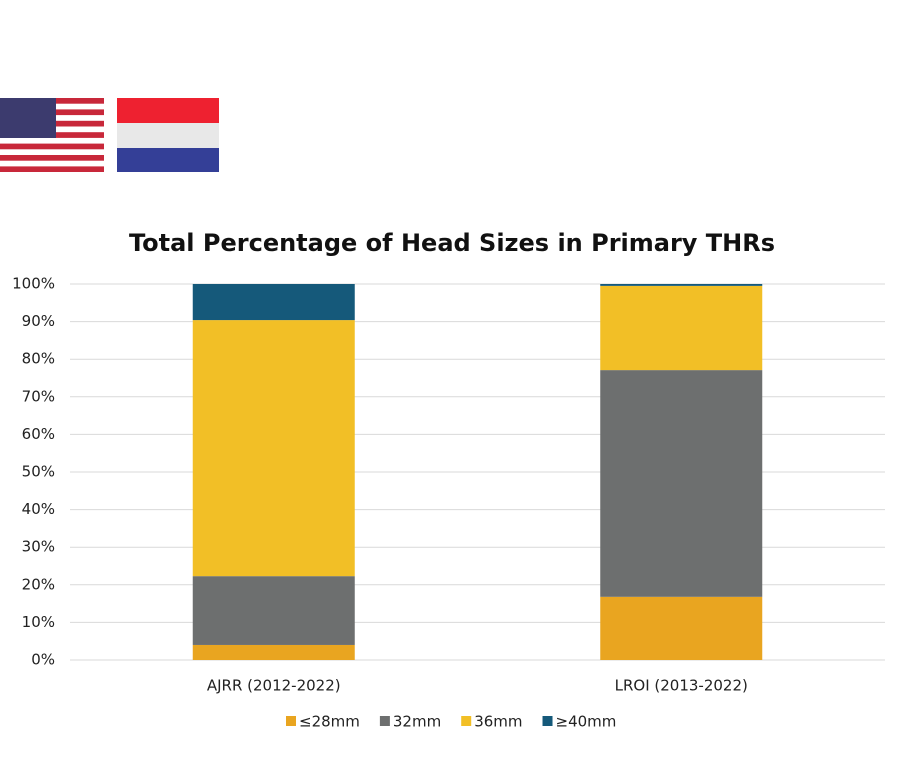  What do you see at coordinates (52, 135) in the screenshot?
I see `us-flag` at bounding box center [52, 135].